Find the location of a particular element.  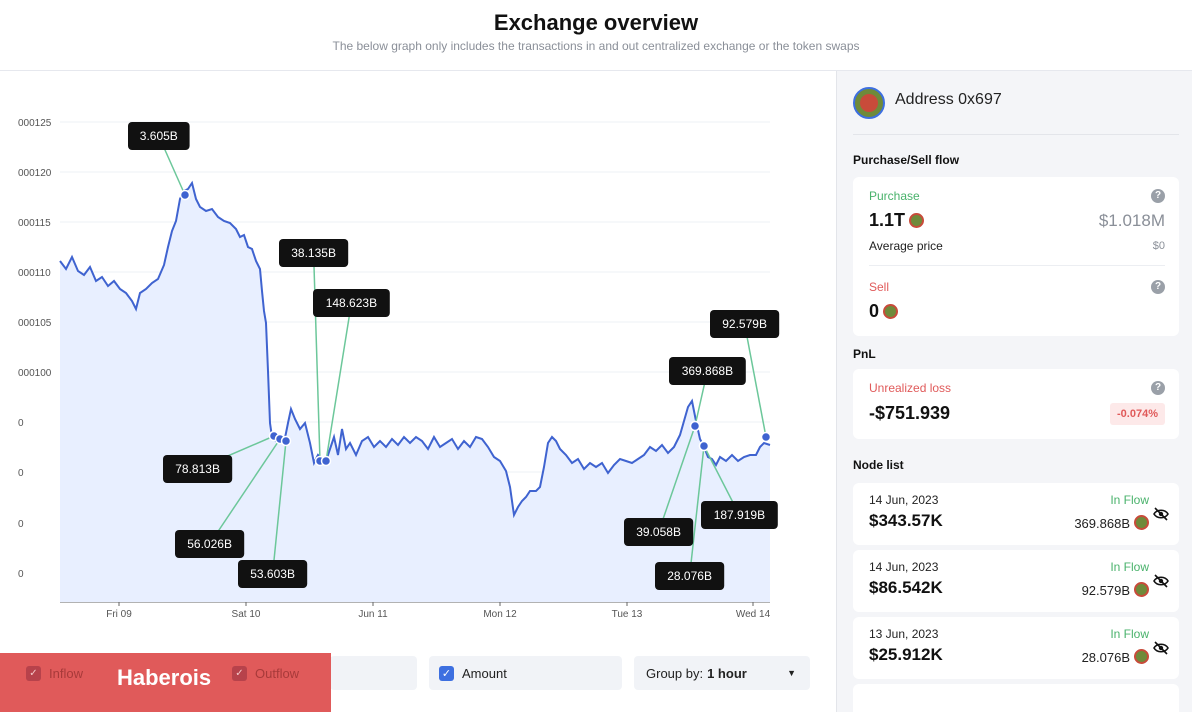

outflow-toggle: ✓ Outflow is located at coordinates (265, 673).